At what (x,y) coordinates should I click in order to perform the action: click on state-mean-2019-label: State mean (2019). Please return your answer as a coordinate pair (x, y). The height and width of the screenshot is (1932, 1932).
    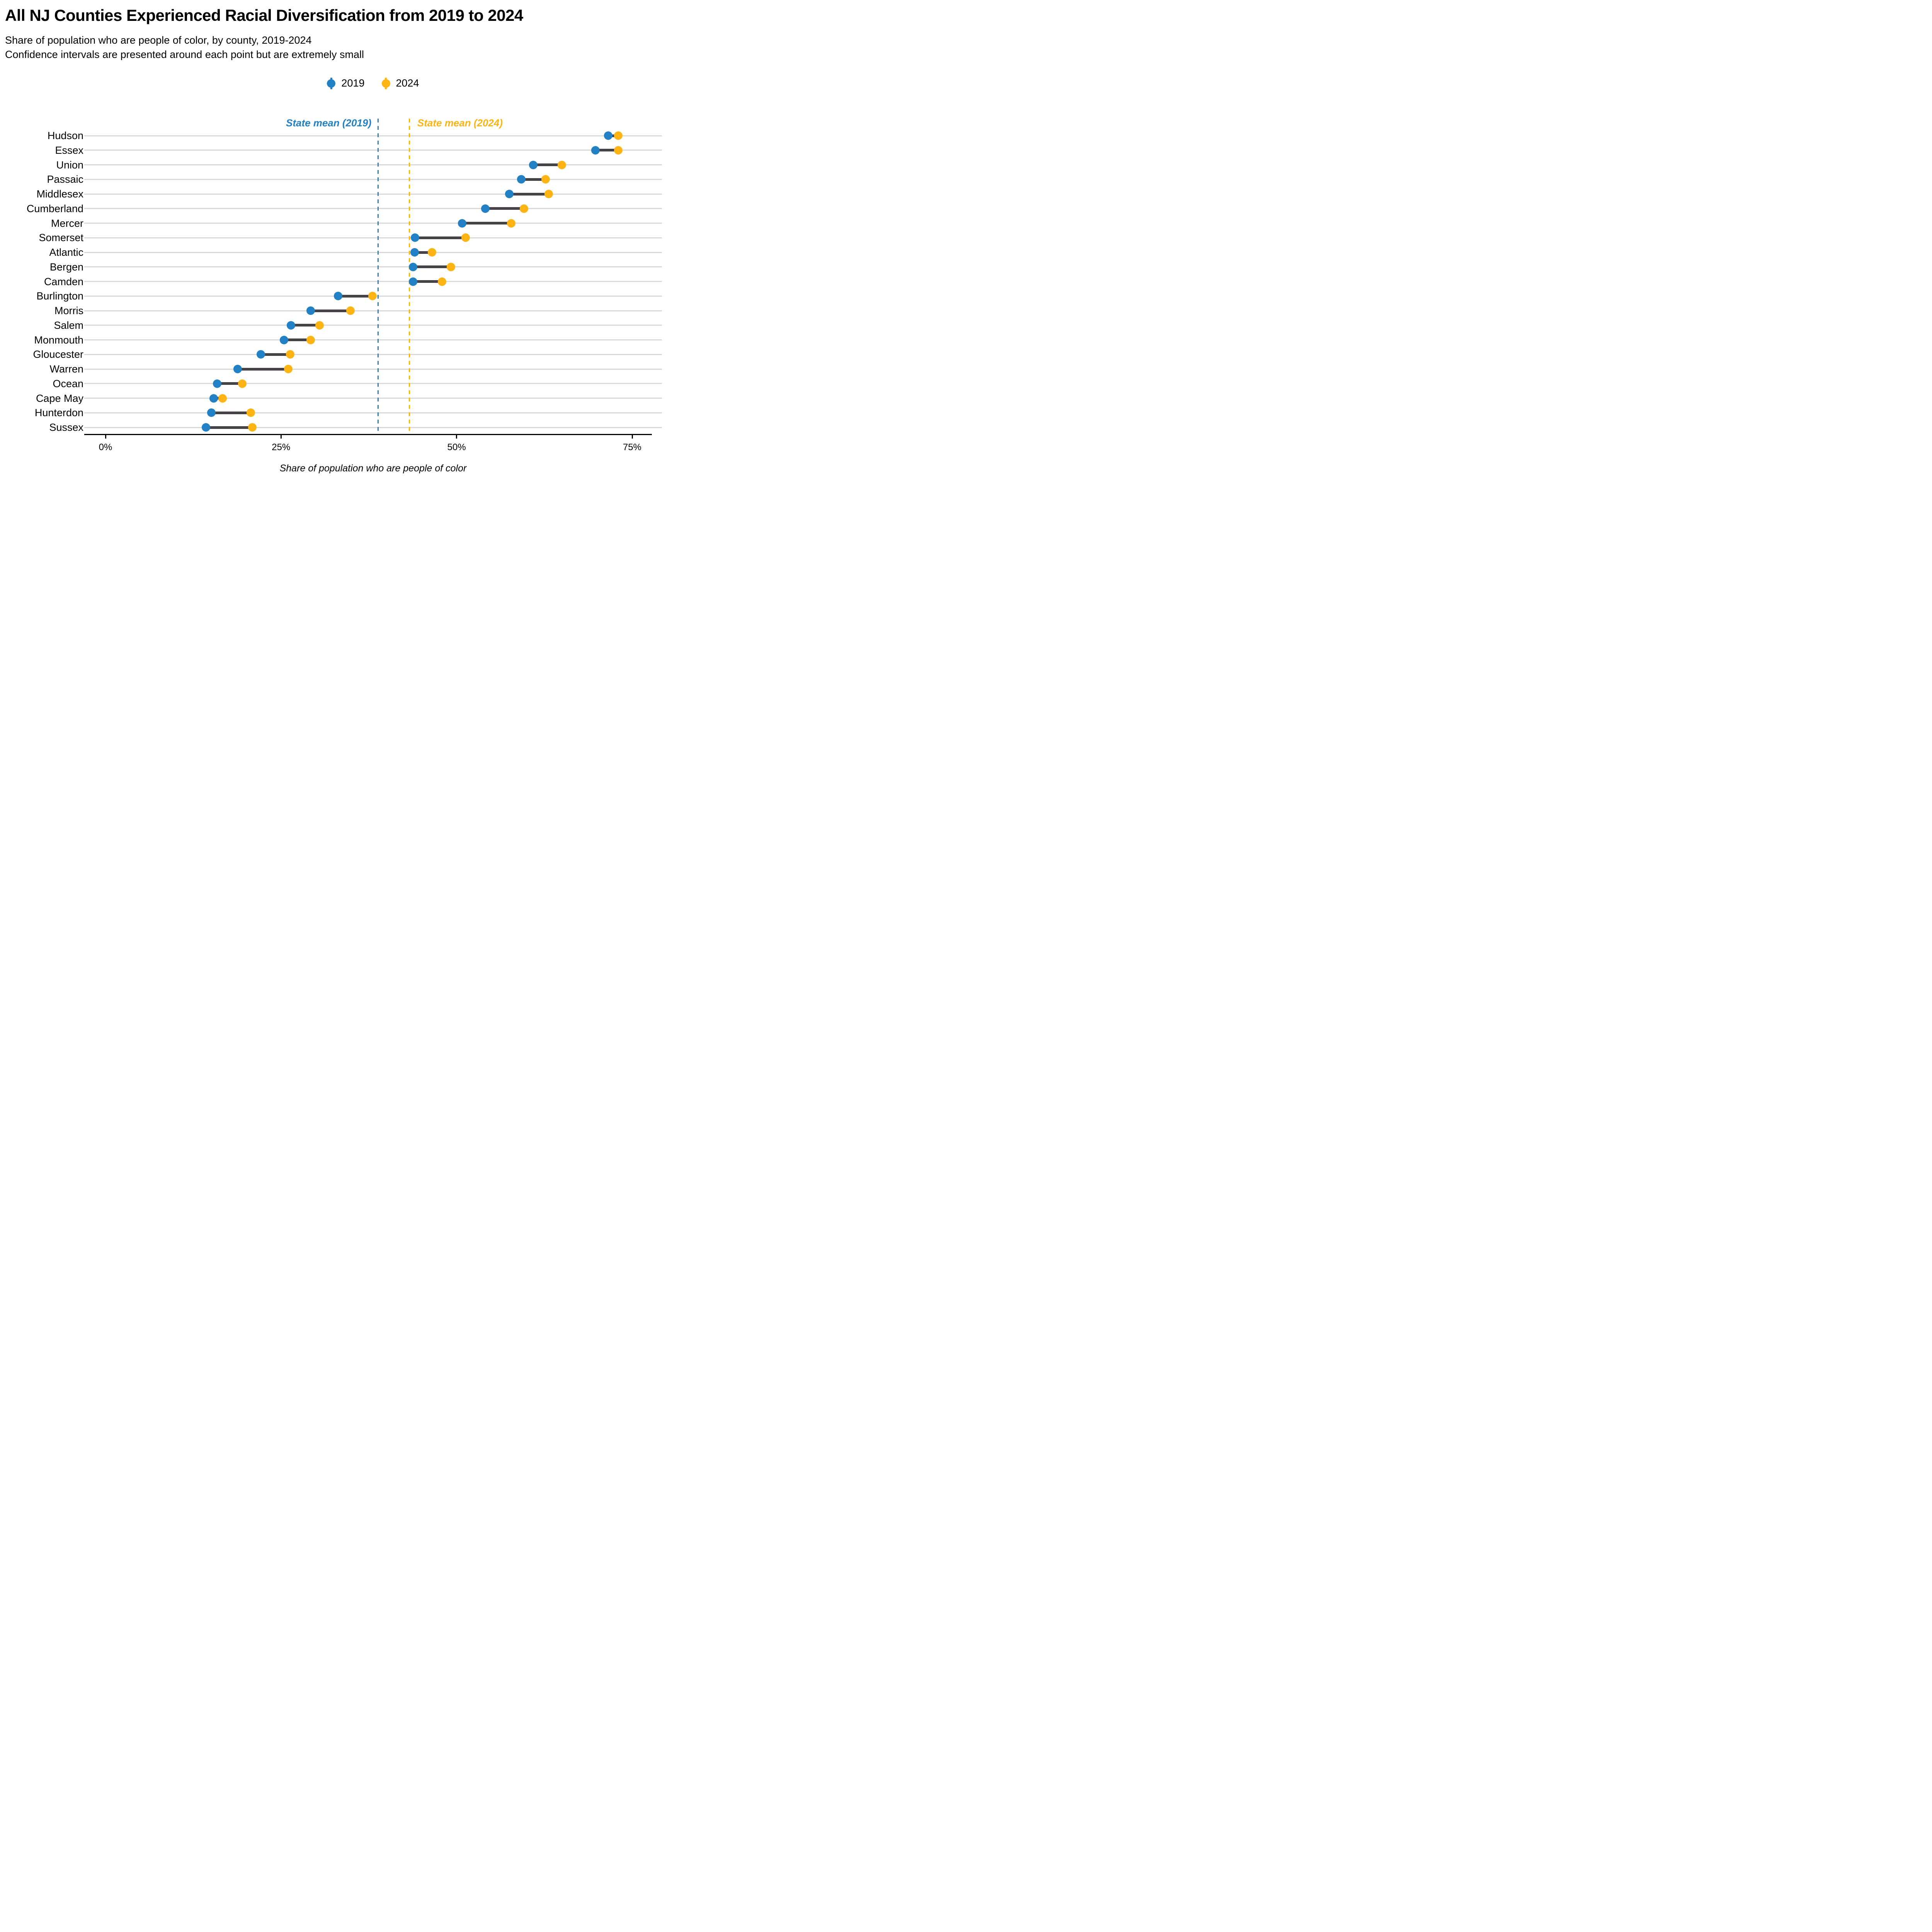
    Looking at the image, I should click on (329, 123).